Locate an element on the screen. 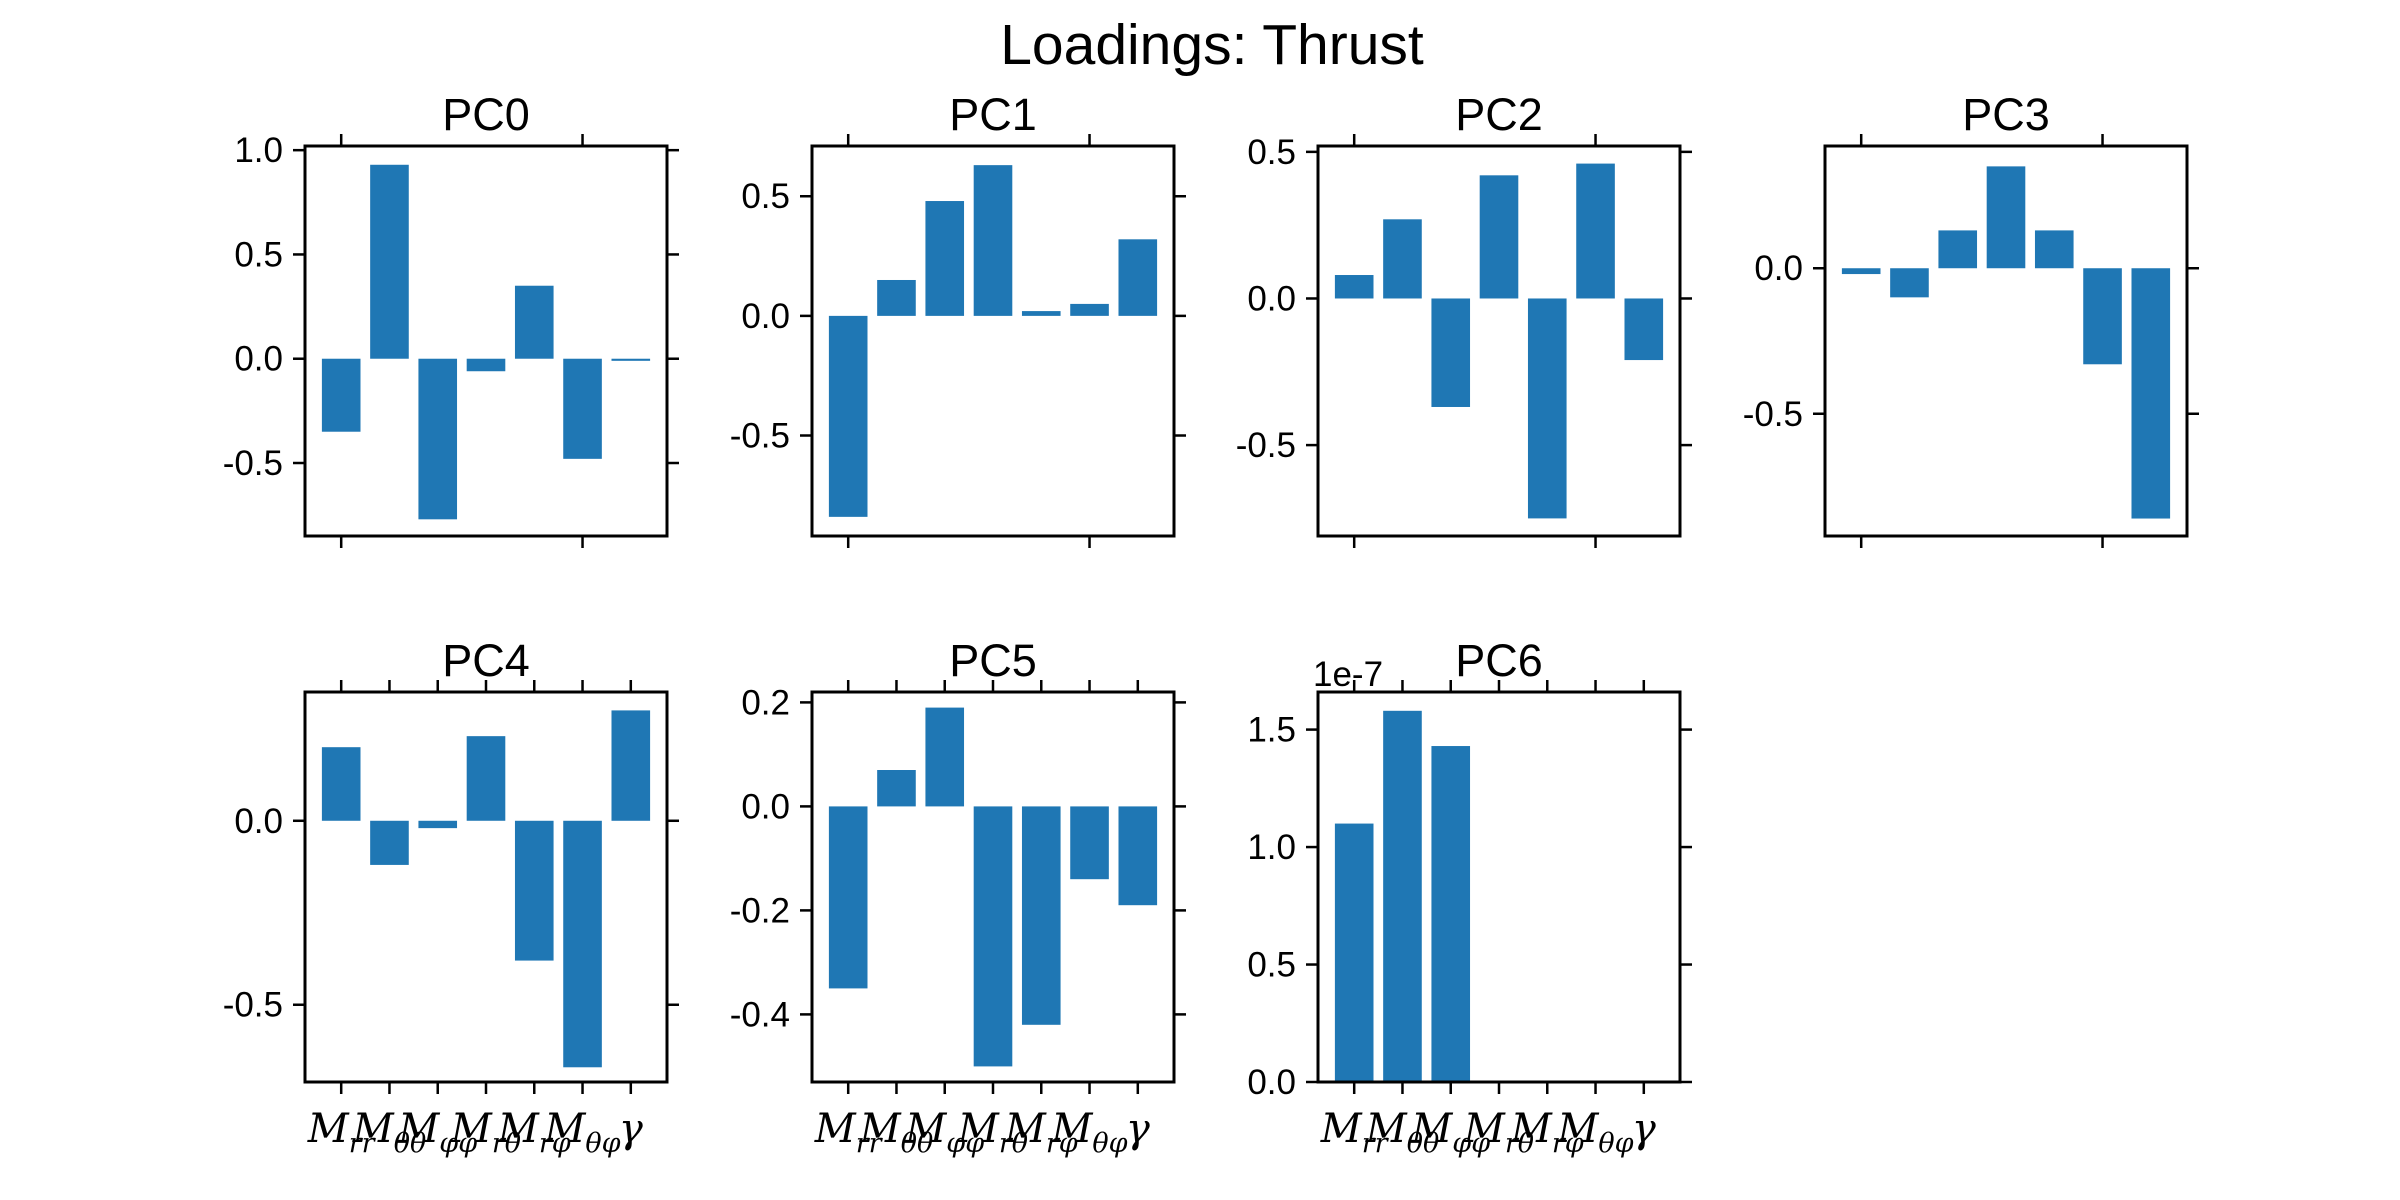 This screenshot has height=1200, width=2400. offset-text: 1e-7 is located at coordinates (1348, 674).